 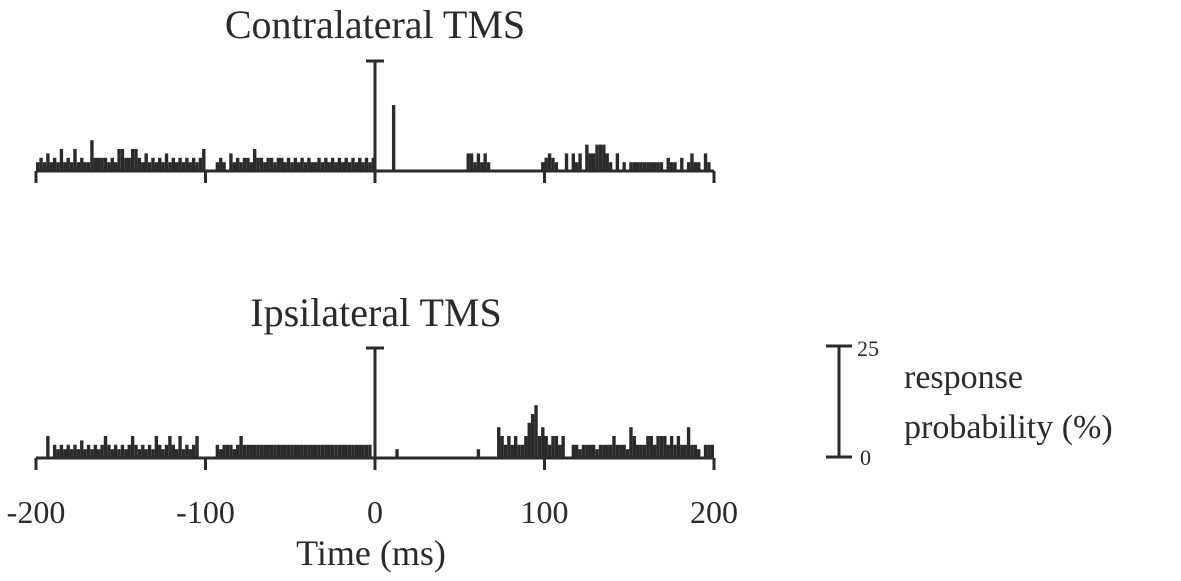 What do you see at coordinates (375, 24) in the screenshot?
I see `panel-title-contralateral: Contralateral TMS` at bounding box center [375, 24].